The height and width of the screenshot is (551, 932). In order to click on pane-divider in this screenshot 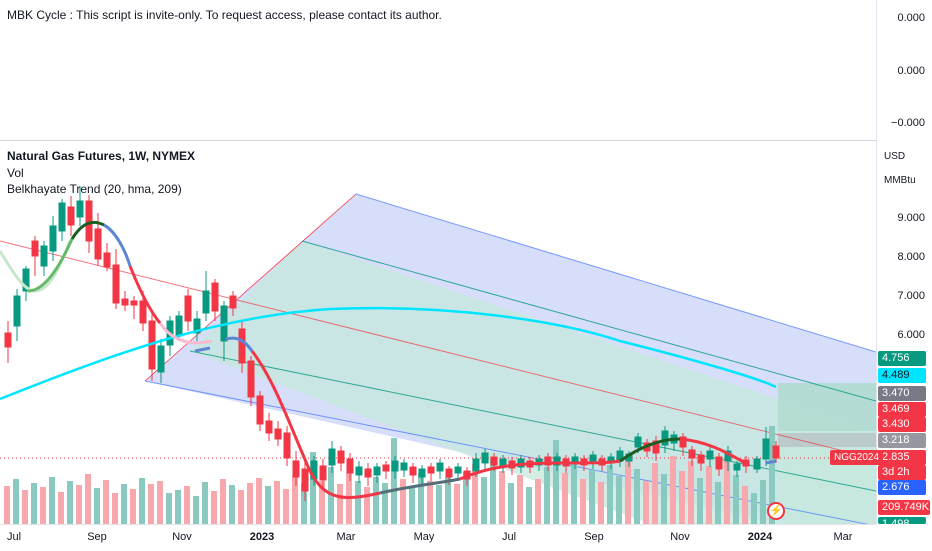, I will do `click(466, 140)`.